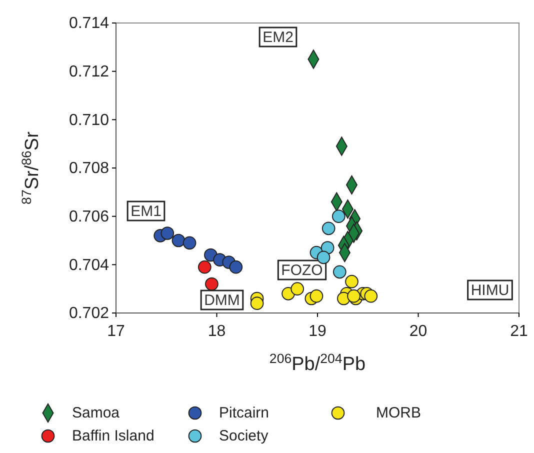 The image size is (534, 453). What do you see at coordinates (217, 331) in the screenshot?
I see `x-tick-label: 18` at bounding box center [217, 331].